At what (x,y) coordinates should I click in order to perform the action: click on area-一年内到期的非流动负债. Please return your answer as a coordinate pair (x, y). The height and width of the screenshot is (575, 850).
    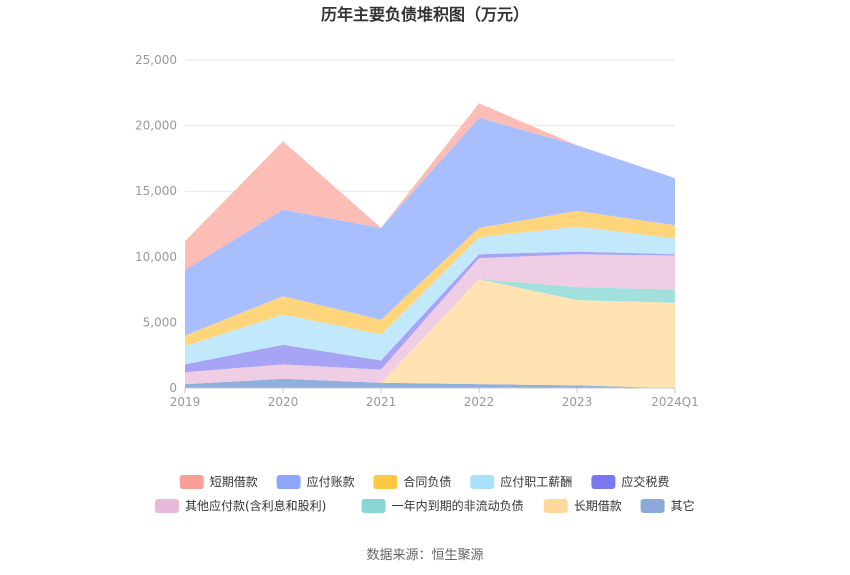
    Looking at the image, I should click on (430, 332).